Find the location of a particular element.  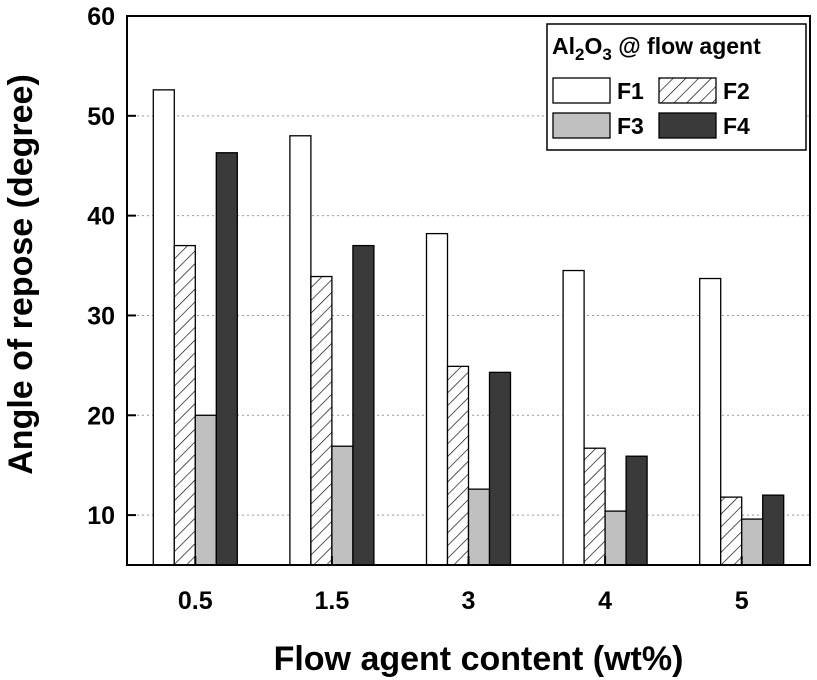

legend-title-subscript: 3 is located at coordinates (606, 54).